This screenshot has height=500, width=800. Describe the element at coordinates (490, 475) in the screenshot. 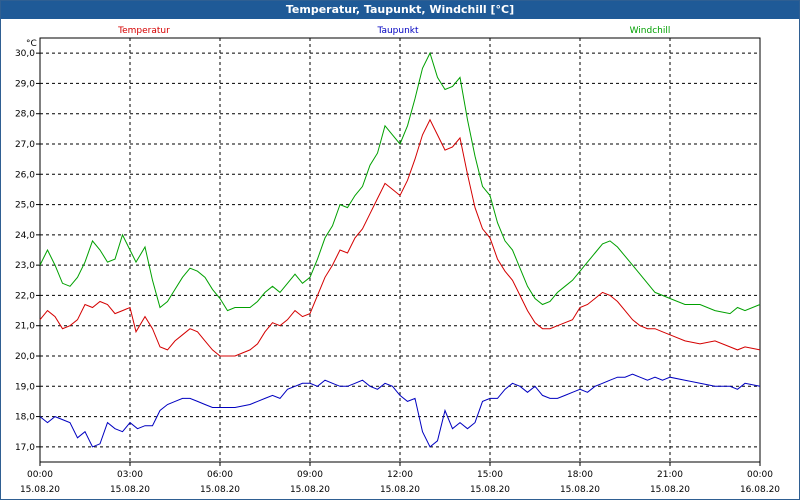

I see `x-tick-time: 15:00` at that location.